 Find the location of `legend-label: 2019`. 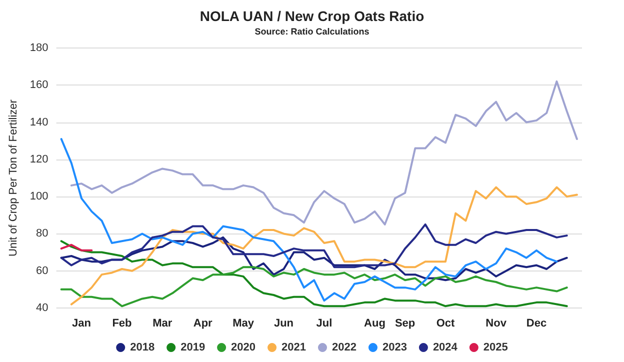

legend-label: 2019 is located at coordinates (193, 348).